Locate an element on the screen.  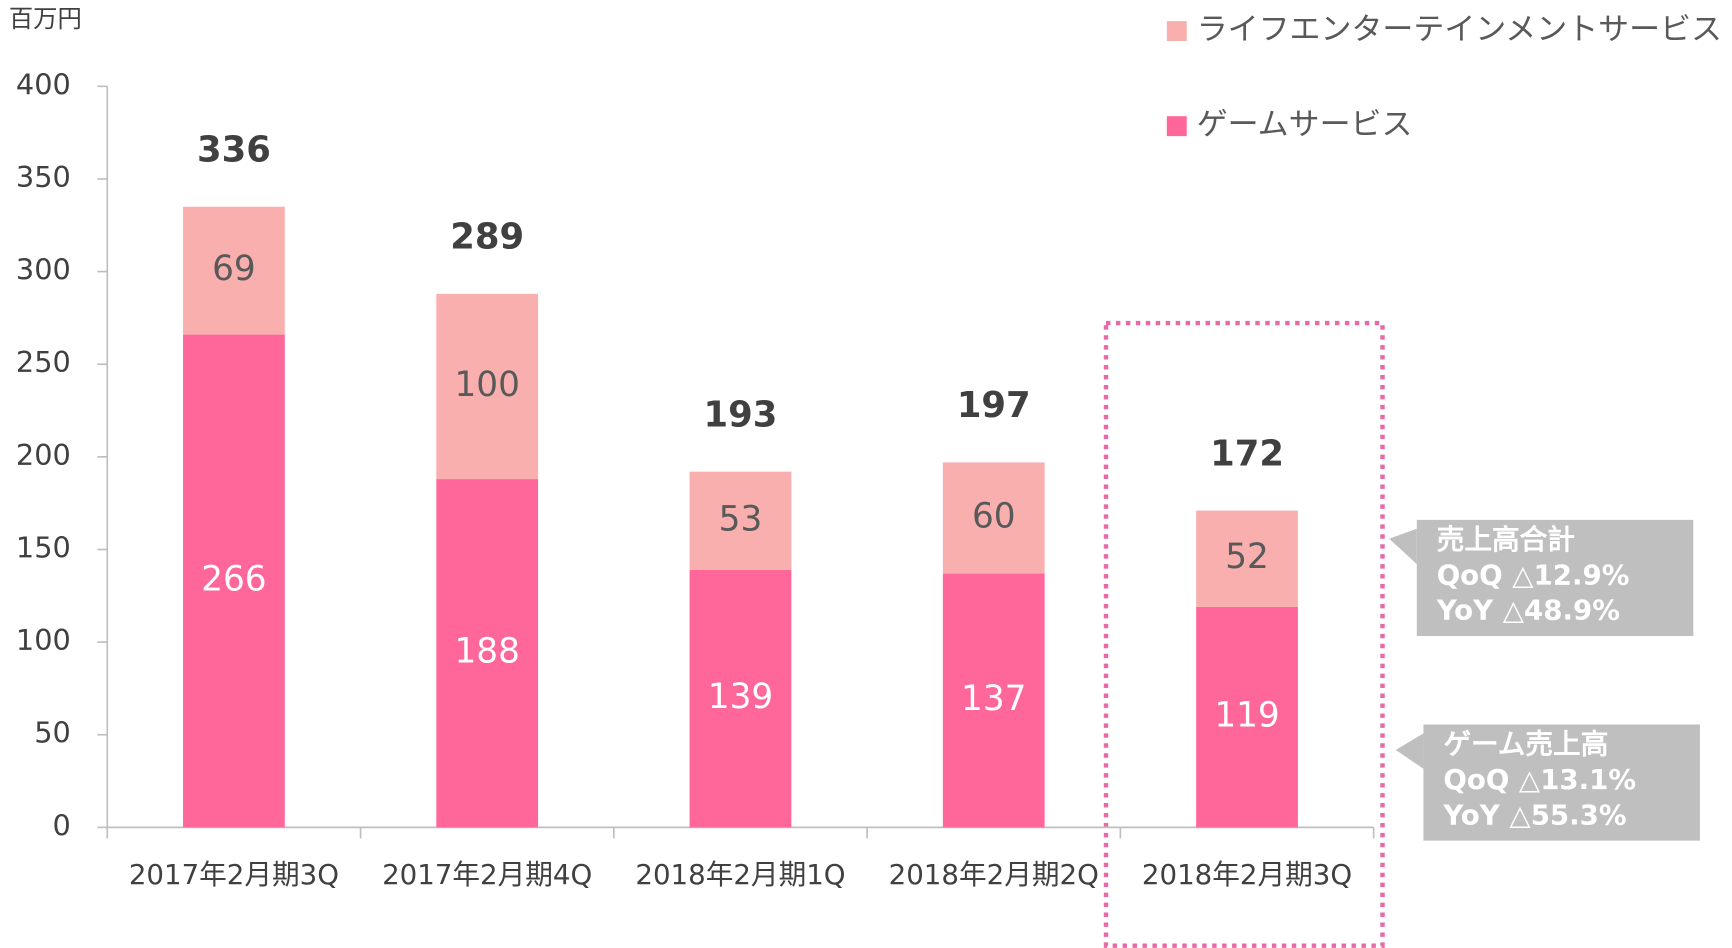
y-tick-label: 200 is located at coordinates (43, 455).